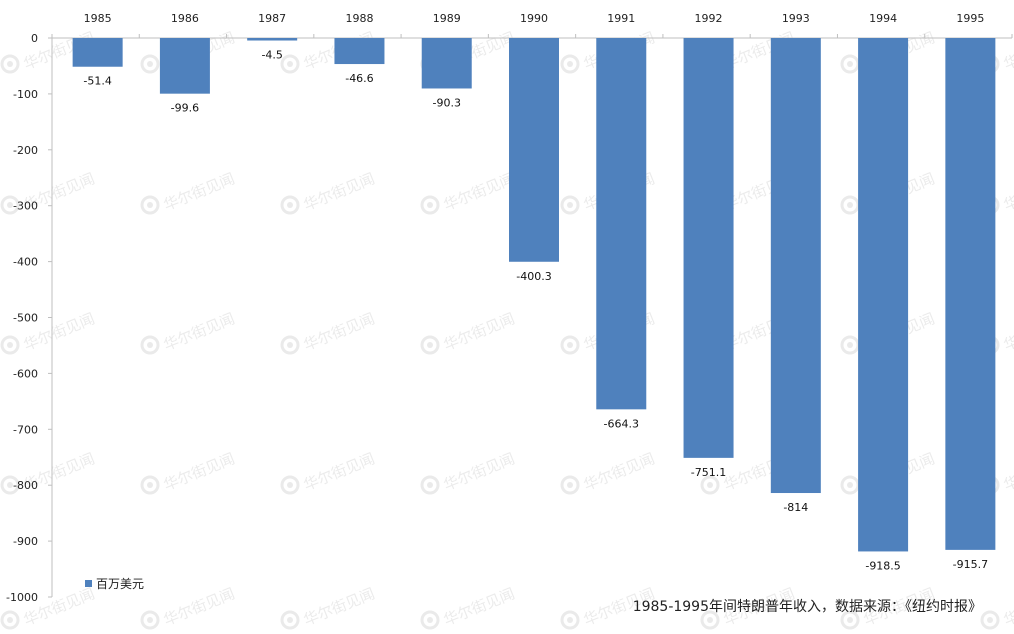  I want to click on bar-1994, so click(883, 295).